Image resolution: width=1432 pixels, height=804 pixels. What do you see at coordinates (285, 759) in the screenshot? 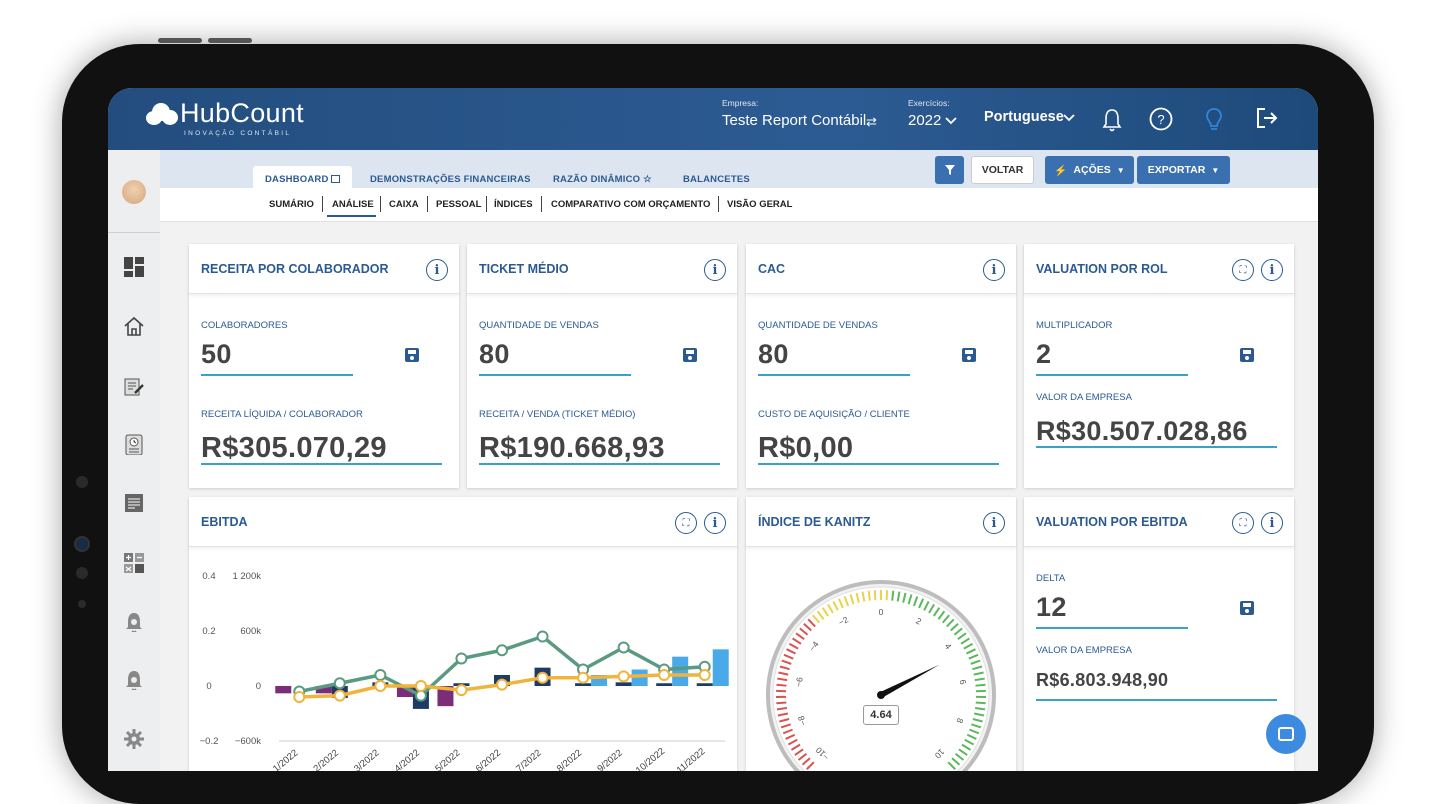
I see `x-tick-label: 1/2022` at bounding box center [285, 759].